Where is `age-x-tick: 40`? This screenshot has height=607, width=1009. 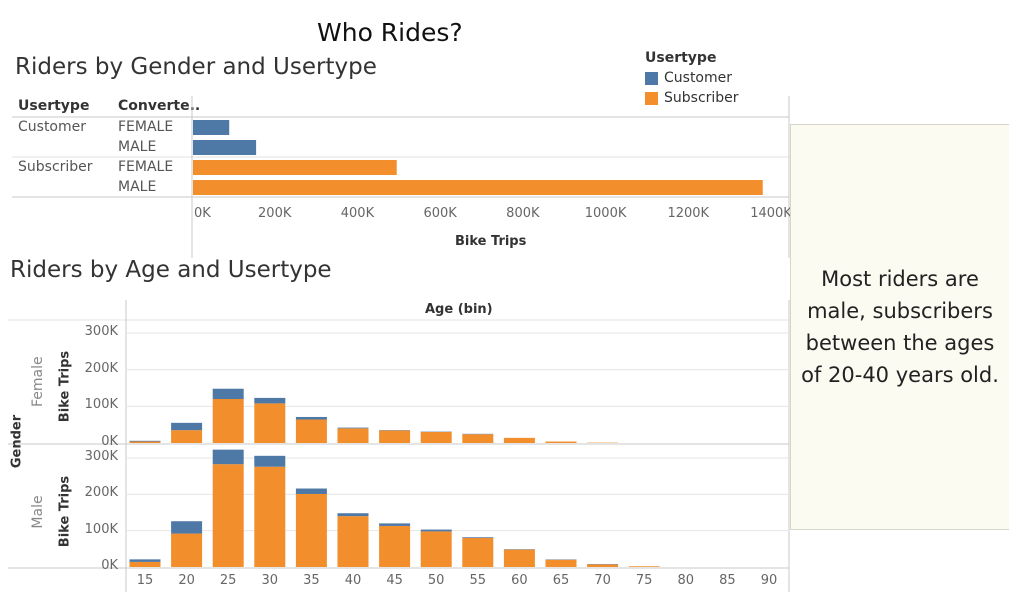
age-x-tick: 40 is located at coordinates (353, 580).